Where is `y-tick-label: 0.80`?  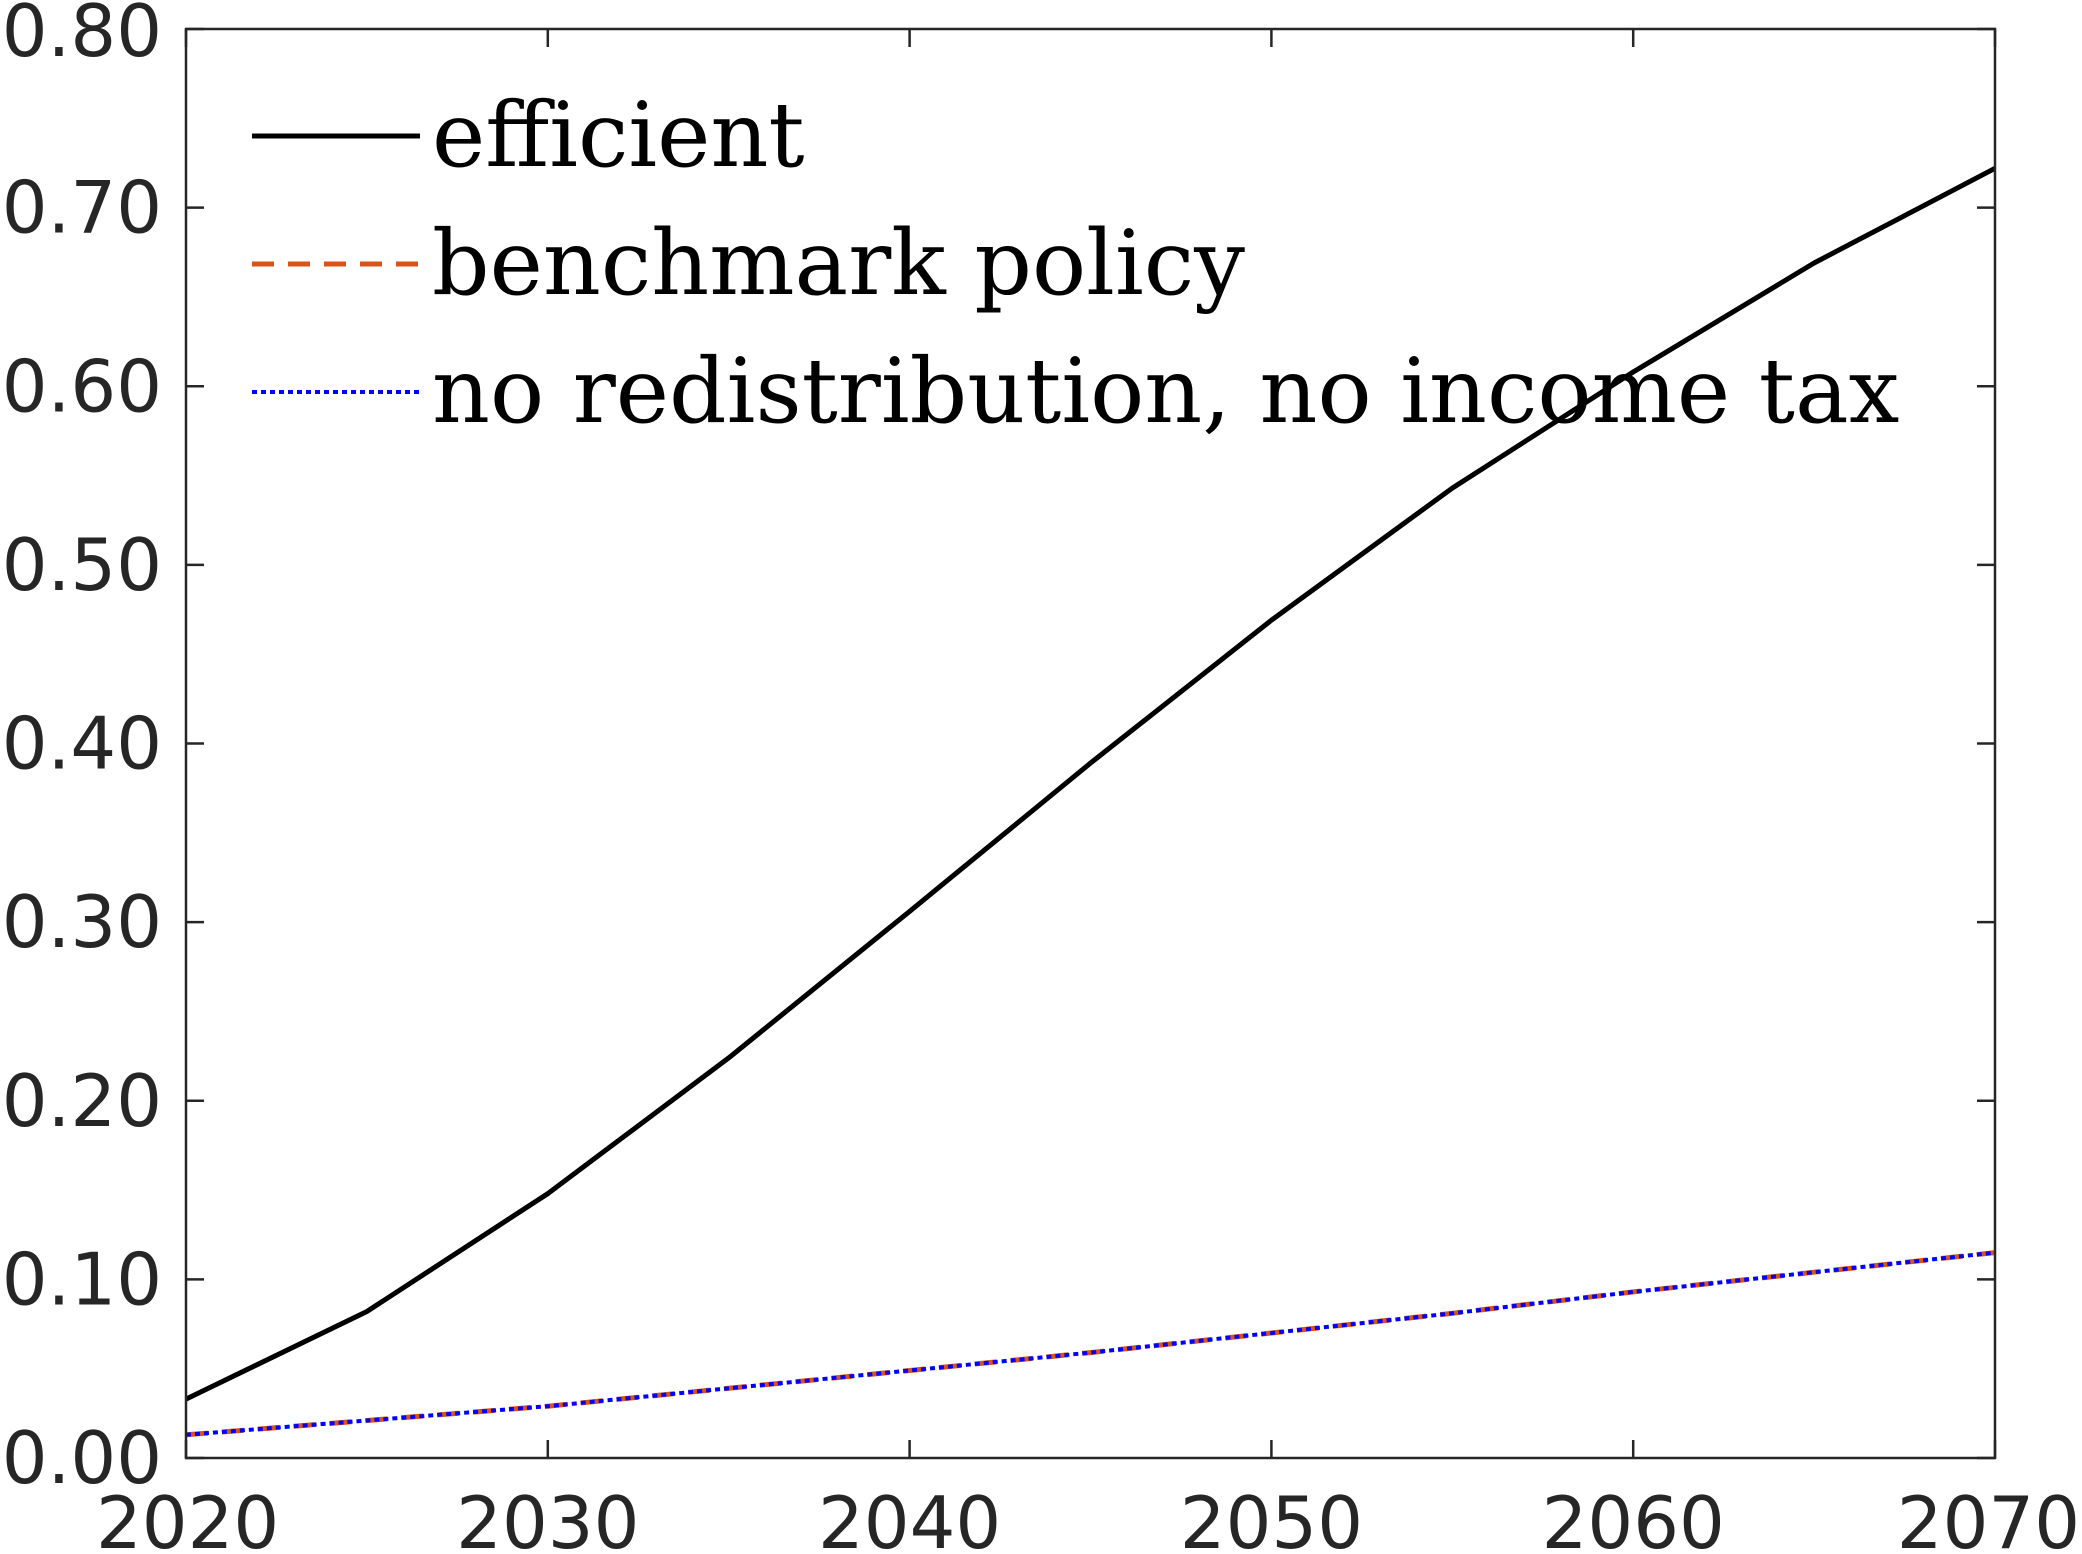
y-tick-label: 0.80 is located at coordinates (82, 36).